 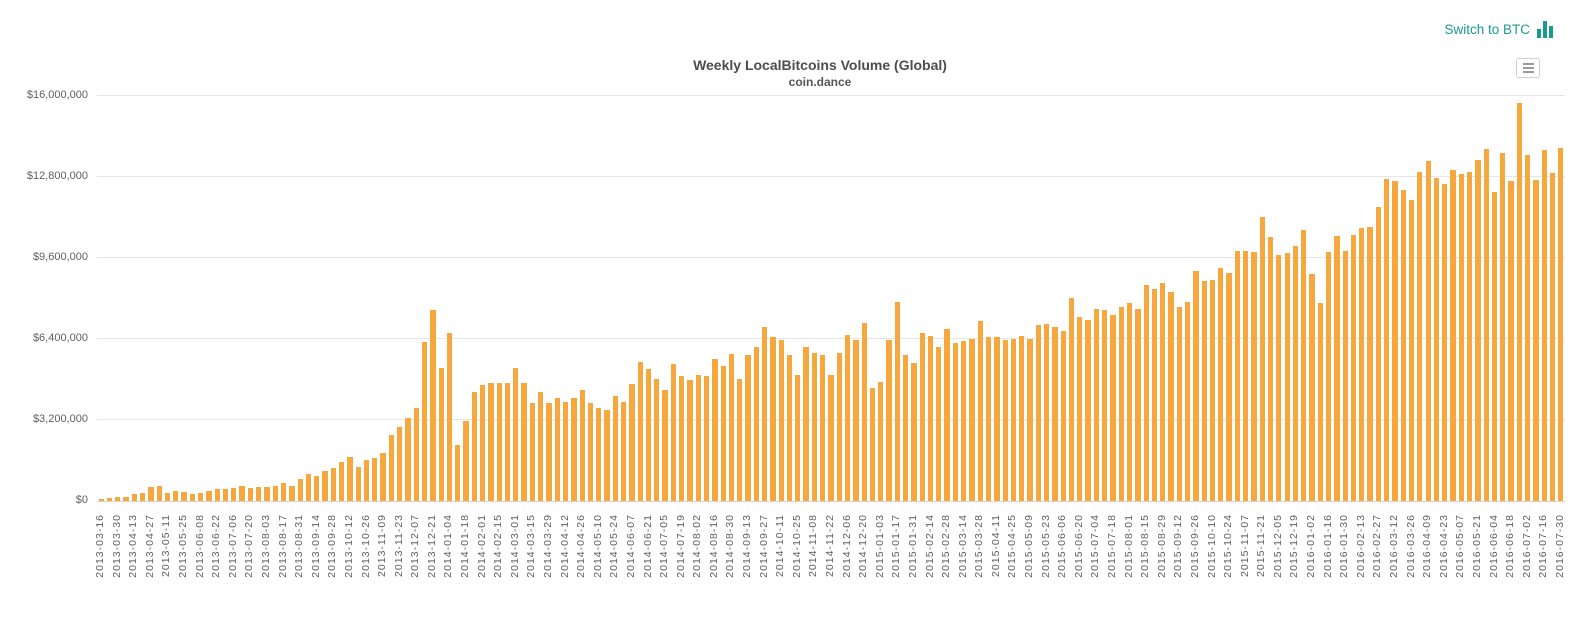 I want to click on switch-to-btc-link: Switch to BTC, so click(x=1498, y=29).